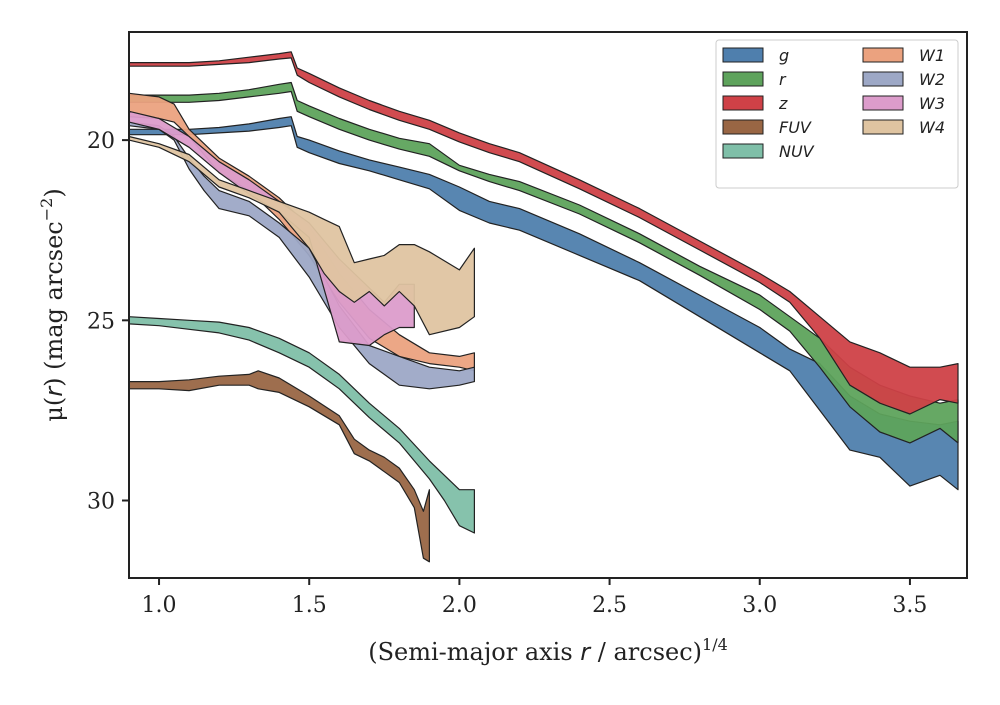 This screenshot has height=705, width=1000. I want to click on legend-label-w1: W1, so click(932, 55).